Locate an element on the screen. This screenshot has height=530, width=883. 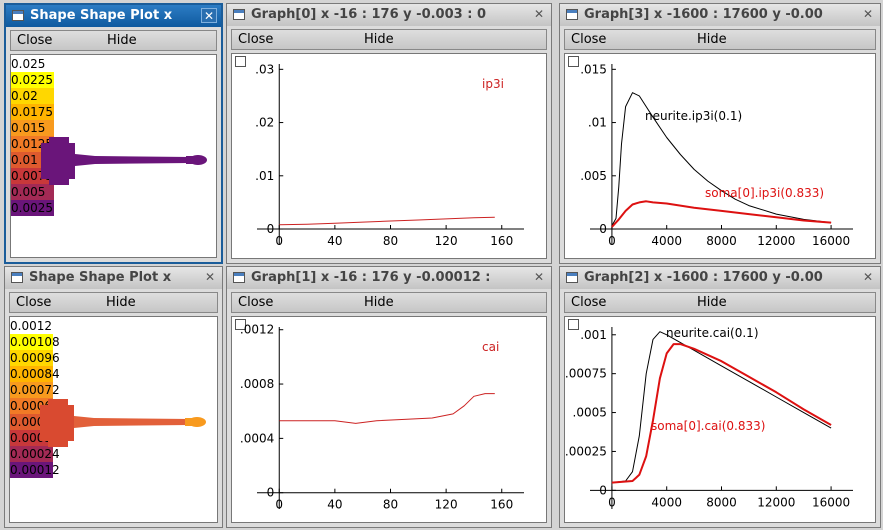
titlebar: Graph[2] x -1600 : 17600 y -0.00 ✕ is located at coordinates (720, 278).